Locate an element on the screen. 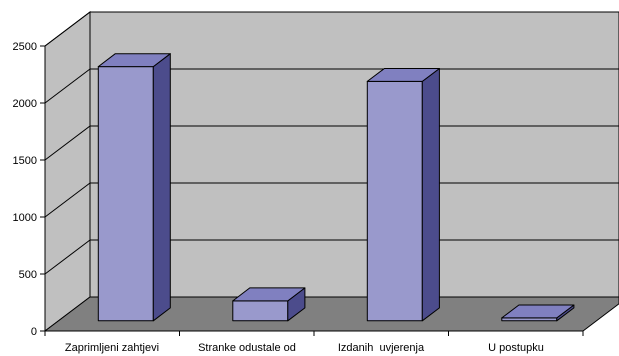 This screenshot has height=356, width=619. y-tick-label: 1500 is located at coordinates (25, 161).